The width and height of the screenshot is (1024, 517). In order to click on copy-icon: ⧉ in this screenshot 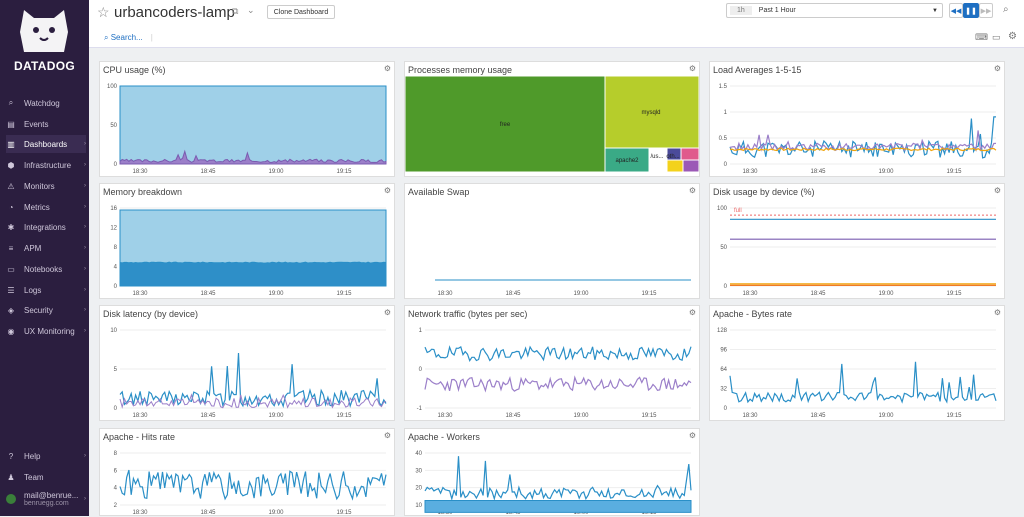, I will do `click(235, 11)`.